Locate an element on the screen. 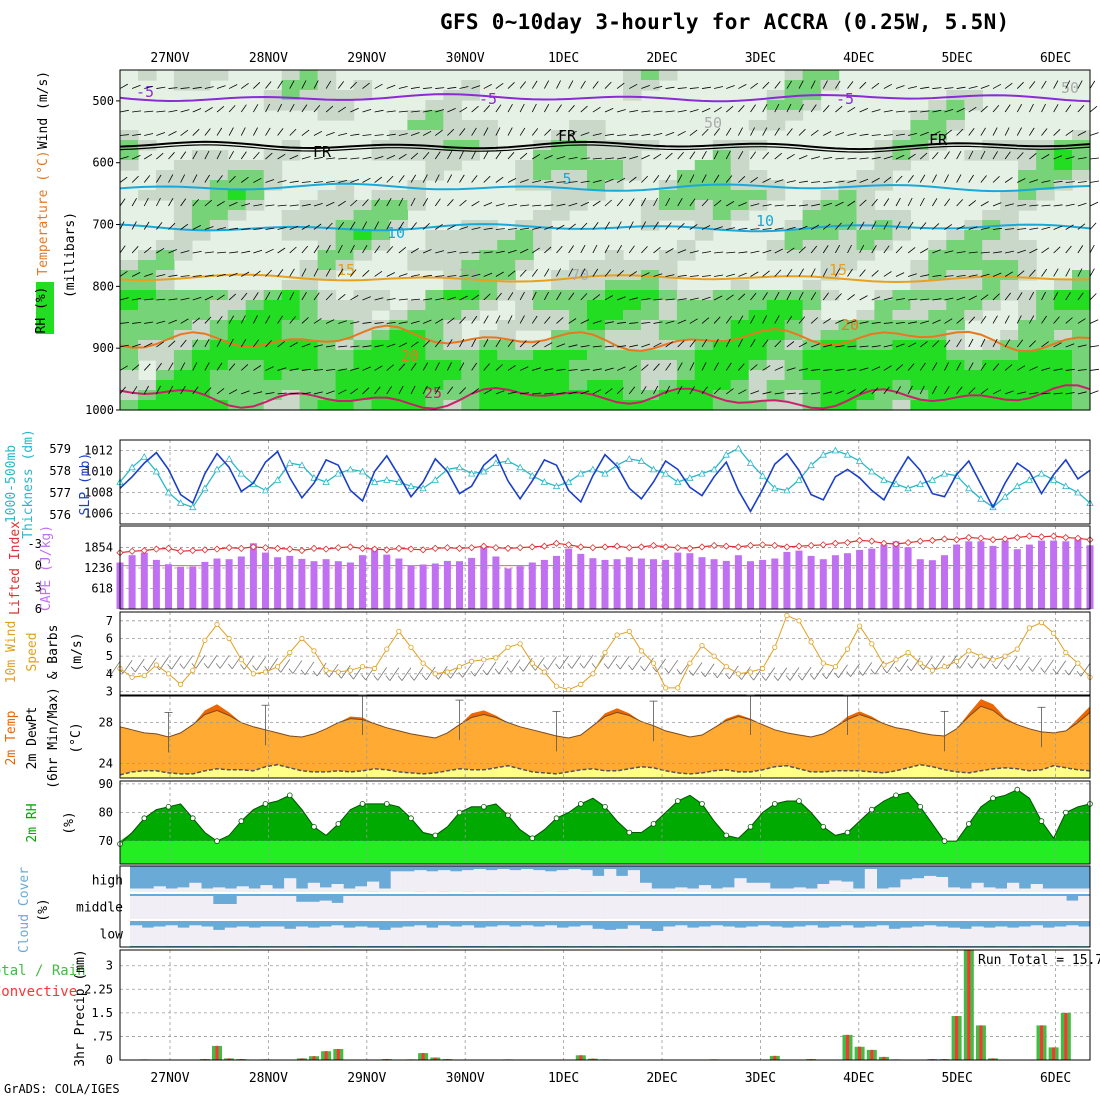 The image size is (1100, 1100). cape-bar is located at coordinates (981, 575).